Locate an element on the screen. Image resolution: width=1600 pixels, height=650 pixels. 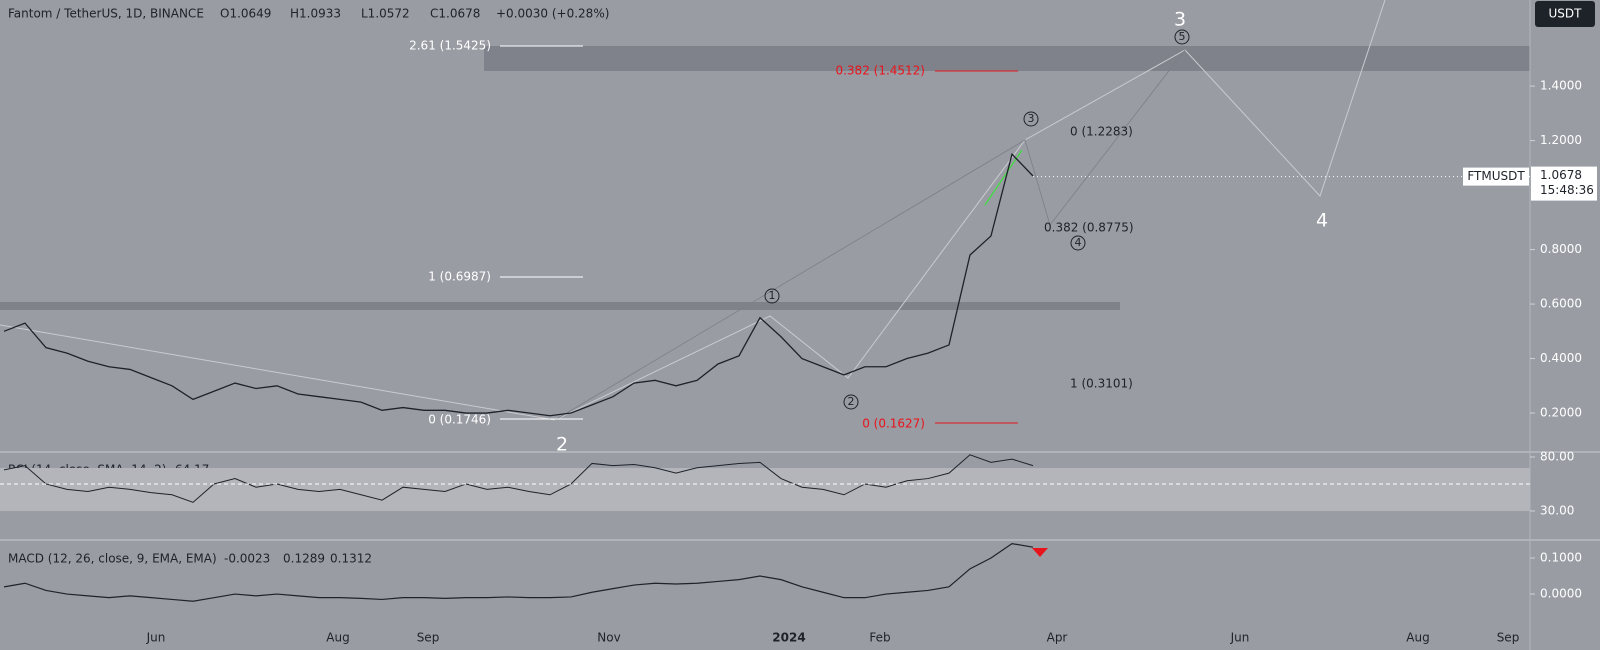
y-tick-label: 0.1000 is located at coordinates (1561, 558).